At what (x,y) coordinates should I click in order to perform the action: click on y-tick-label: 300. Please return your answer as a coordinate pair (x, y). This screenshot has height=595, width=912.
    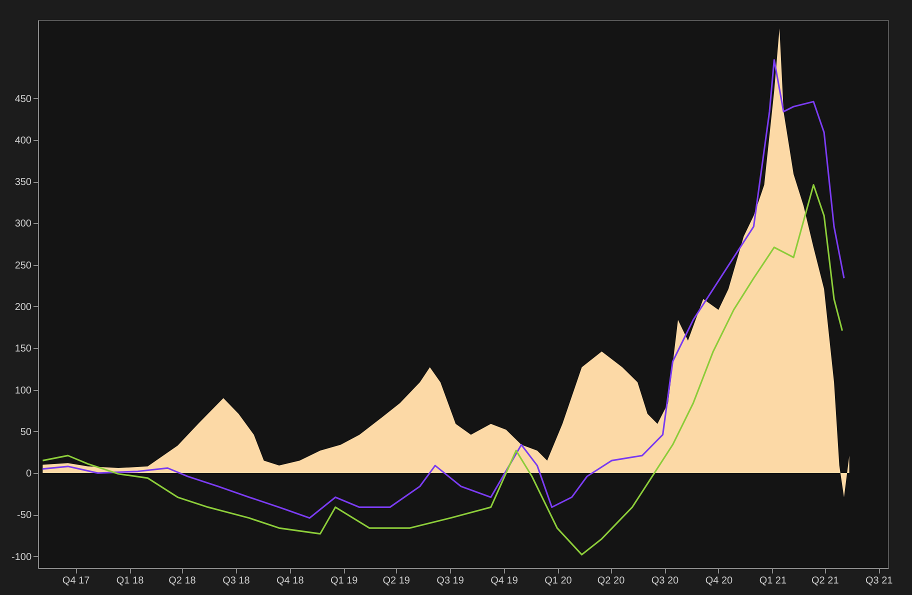
    Looking at the image, I should click on (23, 224).